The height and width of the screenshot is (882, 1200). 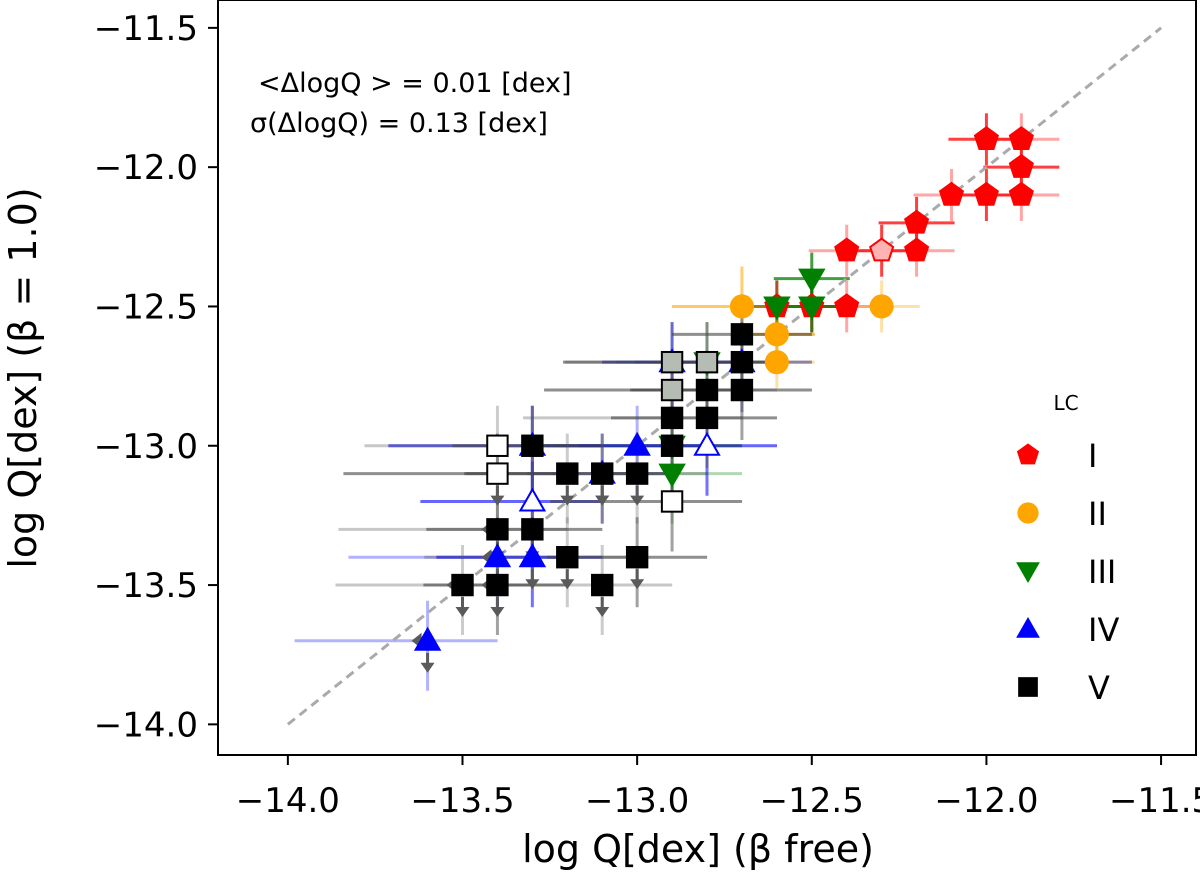 What do you see at coordinates (146, 447) in the screenshot?
I see `y-tick-label: −13.0` at bounding box center [146, 447].